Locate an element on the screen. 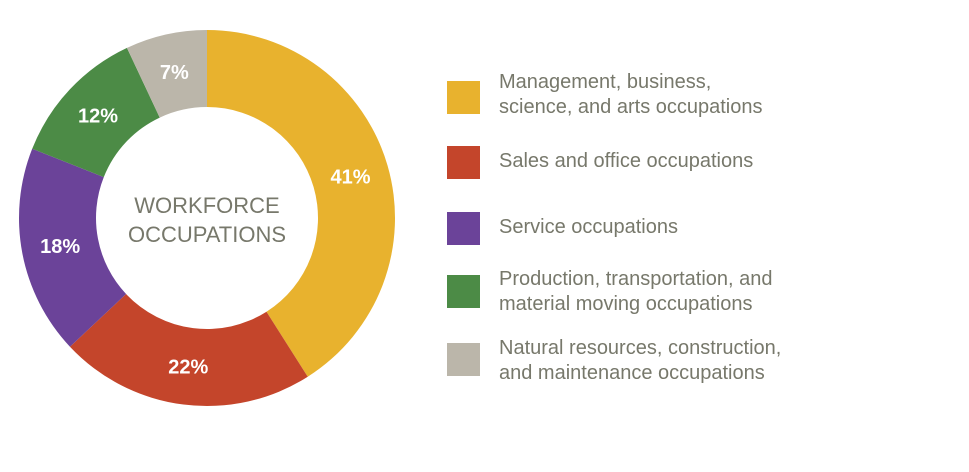 The width and height of the screenshot is (969, 472). center-label-line-1: WORKFORCE is located at coordinates (206, 205).